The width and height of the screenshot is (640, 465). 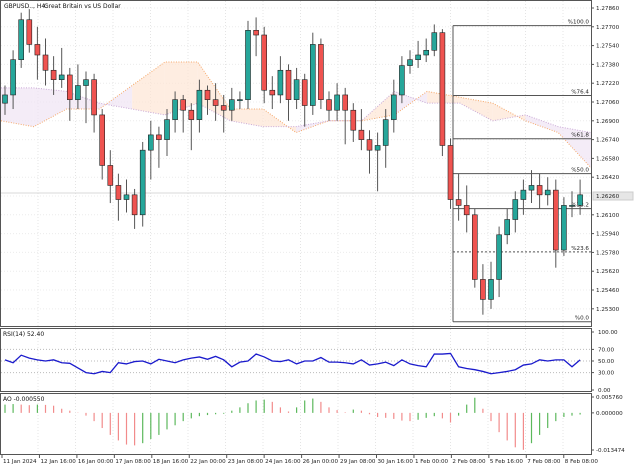 I want to click on time-label: 1 Feb 00:00, so click(x=432, y=462).